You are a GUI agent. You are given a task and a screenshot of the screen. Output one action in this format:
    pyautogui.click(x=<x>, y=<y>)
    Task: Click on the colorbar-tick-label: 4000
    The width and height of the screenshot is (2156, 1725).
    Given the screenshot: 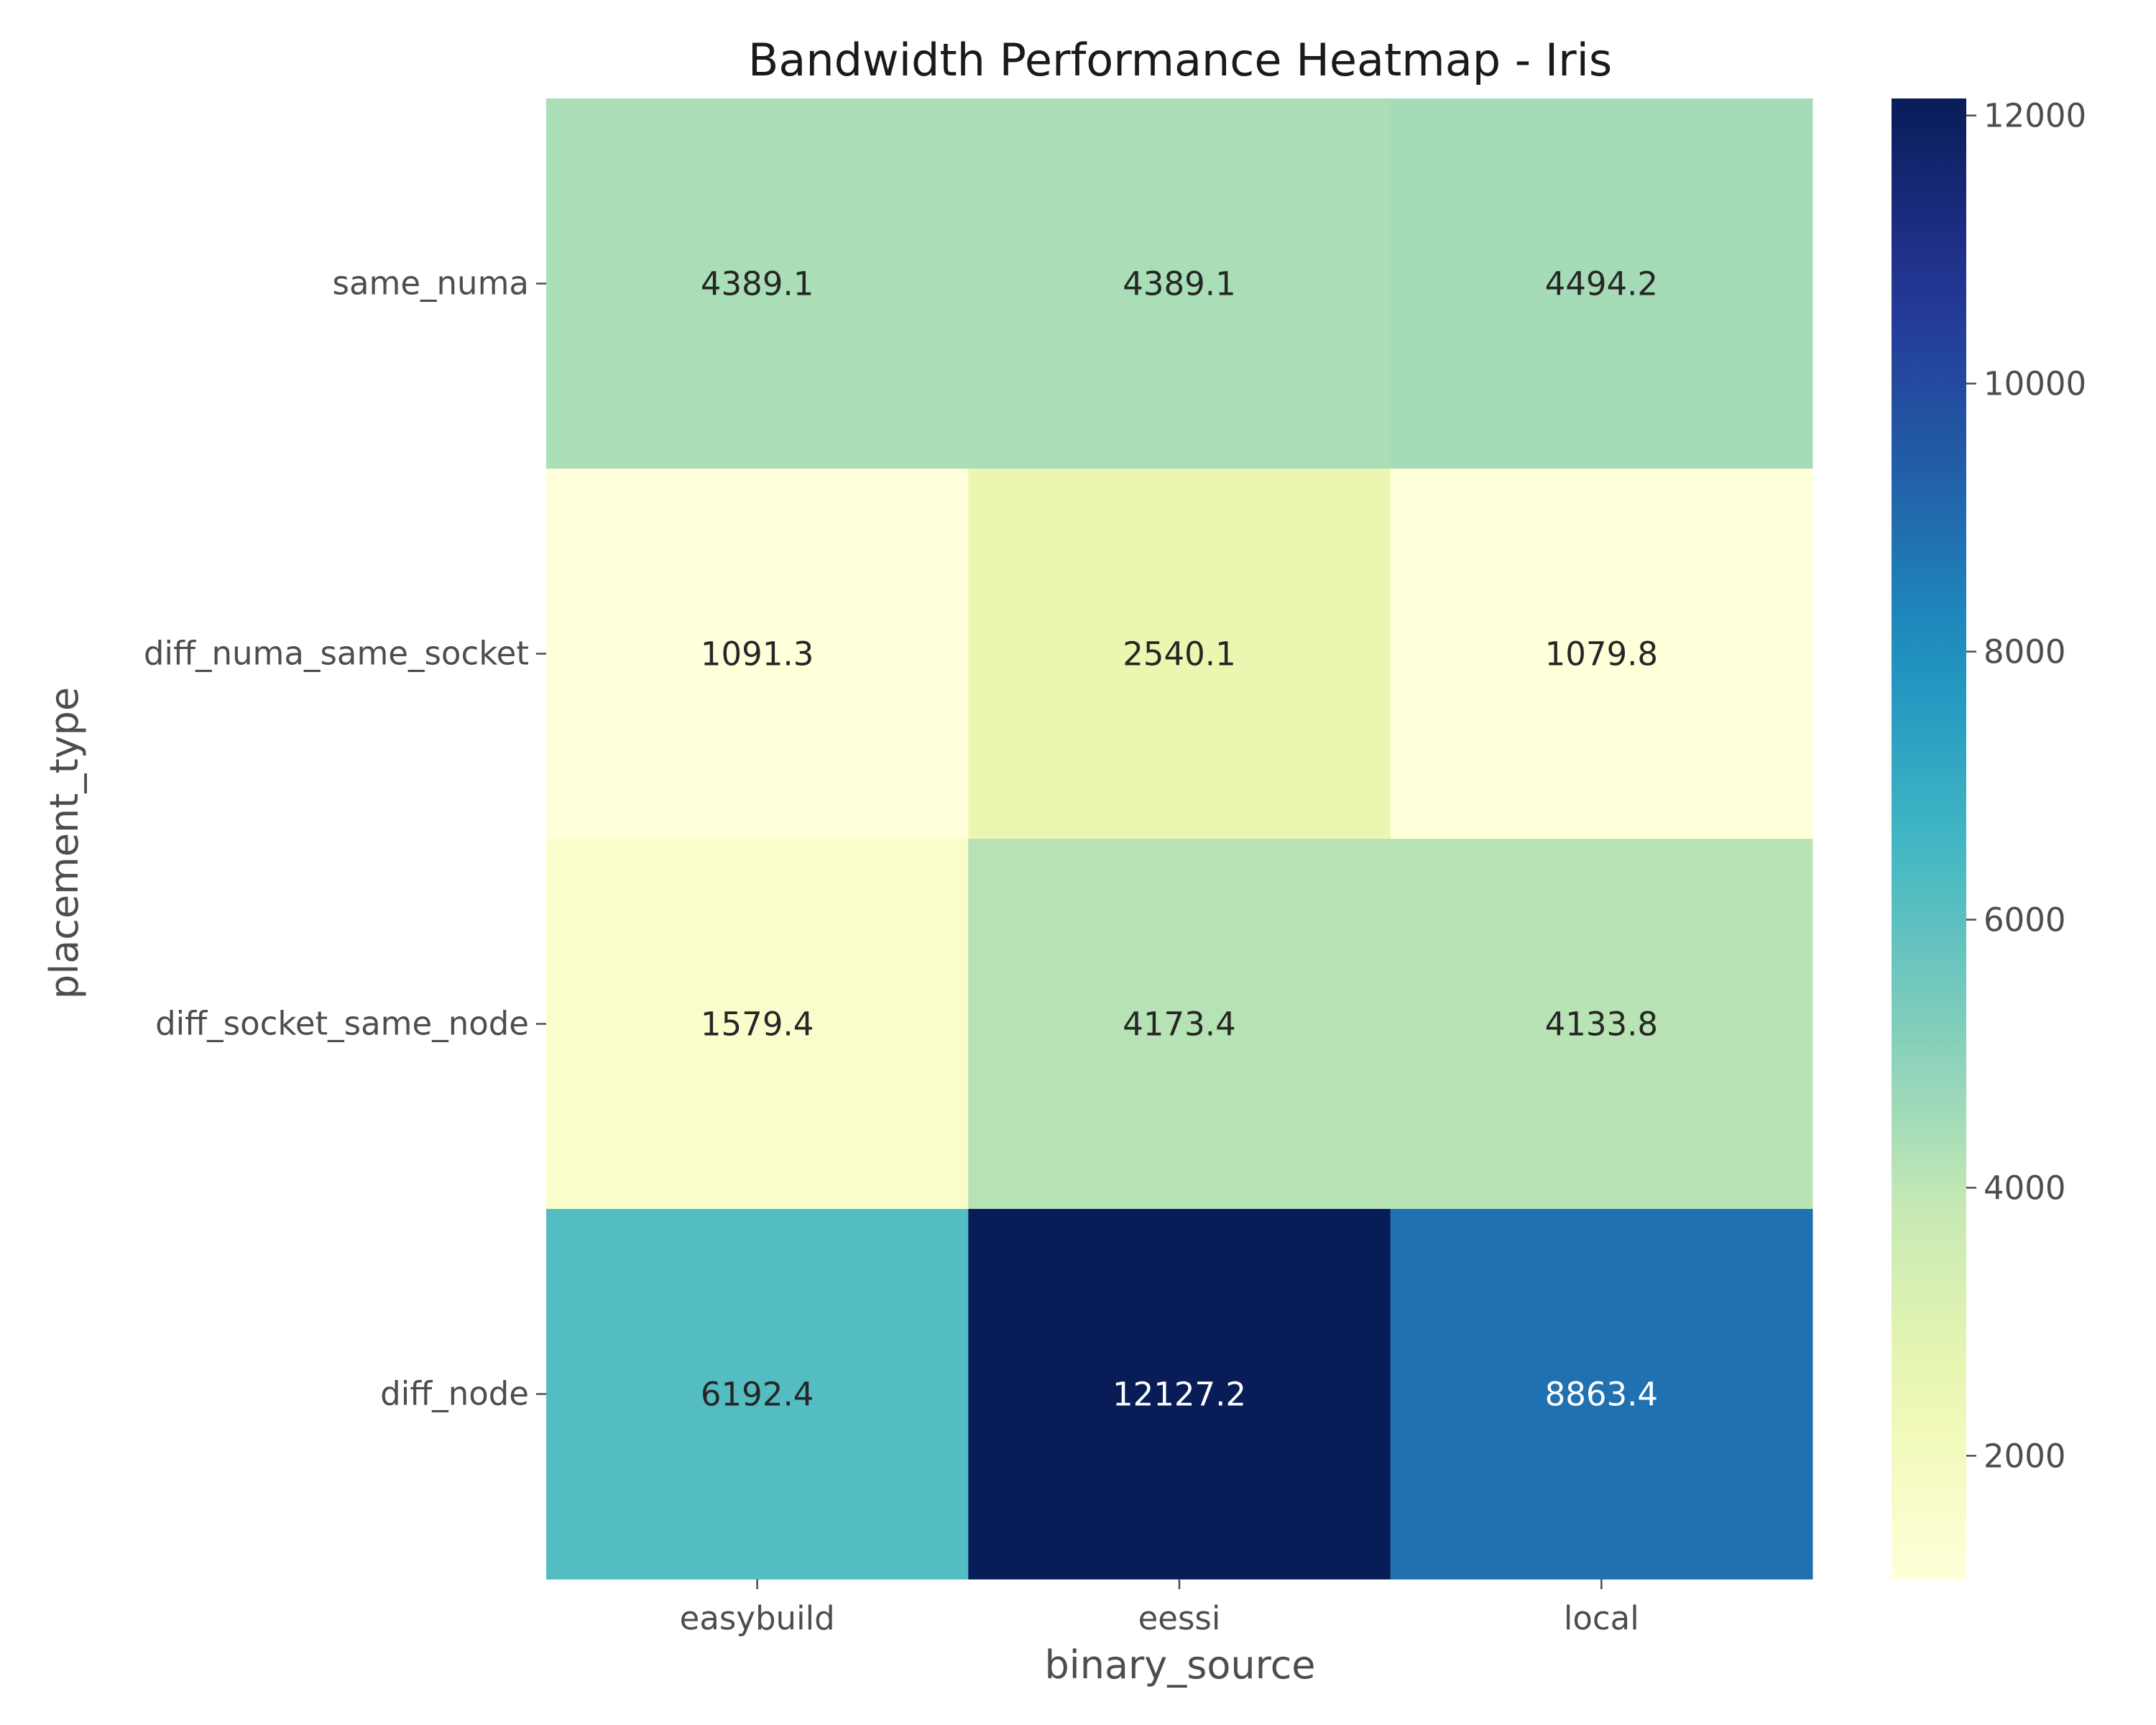 What is the action you would take?
    pyautogui.click(x=2025, y=1188)
    